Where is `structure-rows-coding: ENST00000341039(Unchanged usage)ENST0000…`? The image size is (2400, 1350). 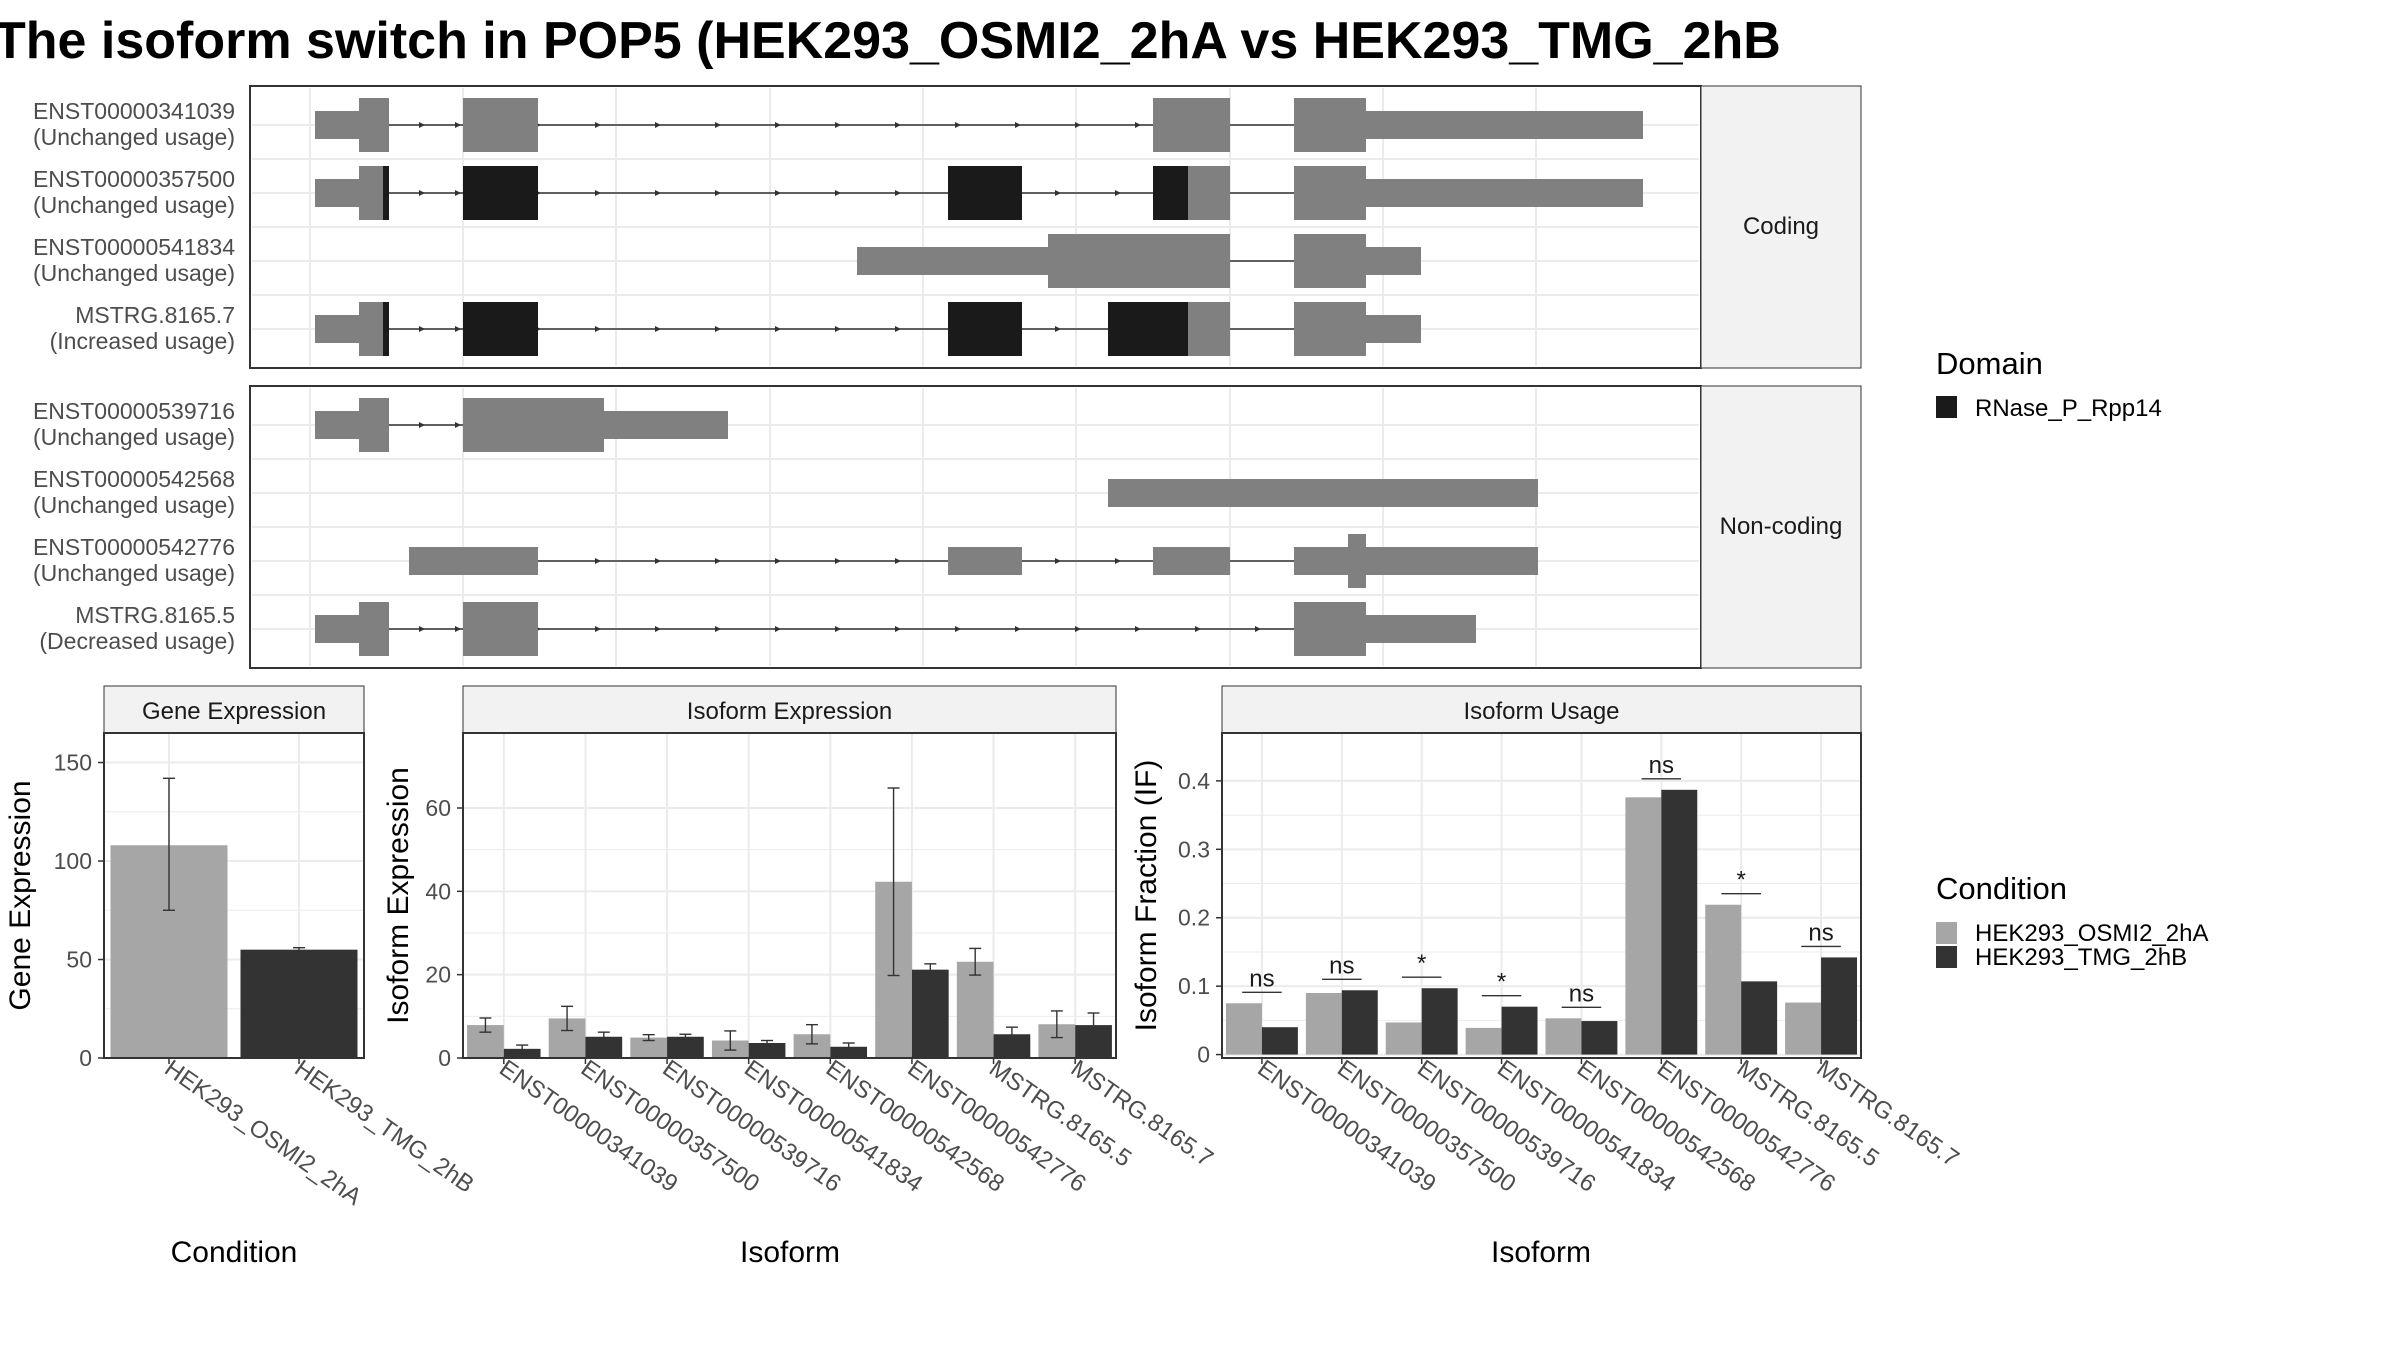 structure-rows-coding: ENST00000341039(Unchanged usage)ENST0000… is located at coordinates (866, 227).